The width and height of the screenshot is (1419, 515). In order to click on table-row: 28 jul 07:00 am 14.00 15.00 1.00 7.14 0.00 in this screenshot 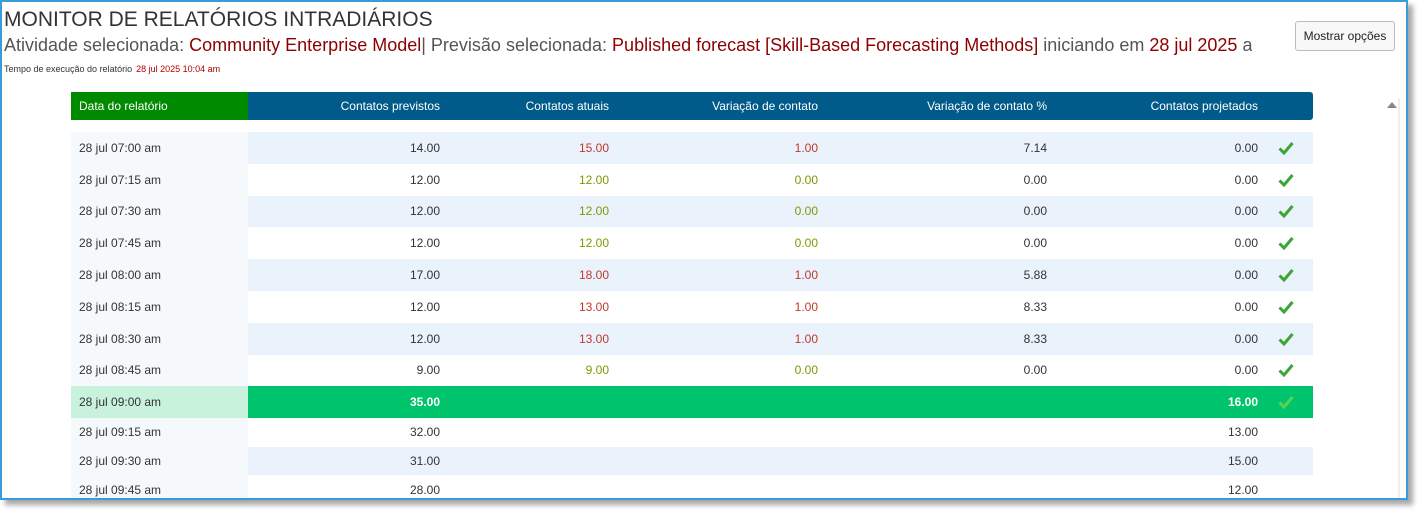, I will do `click(692, 148)`.